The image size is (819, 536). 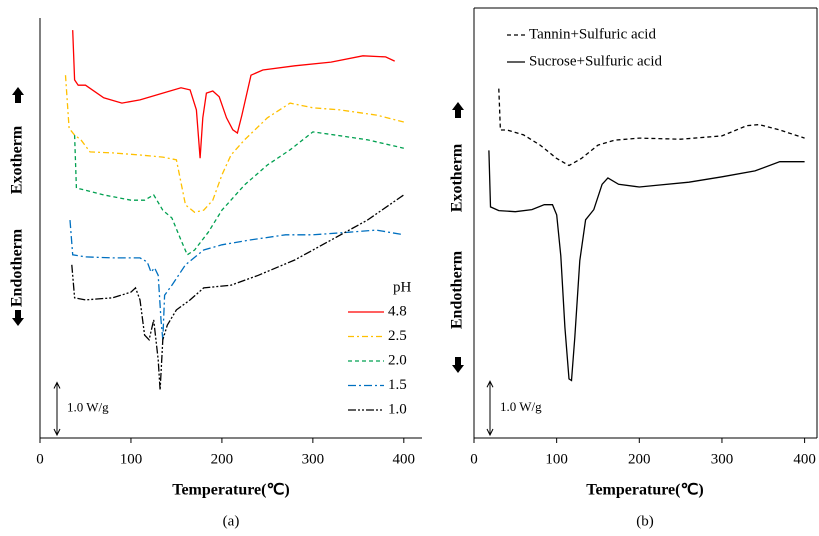 I want to click on panel-label: (a), so click(x=231, y=521).